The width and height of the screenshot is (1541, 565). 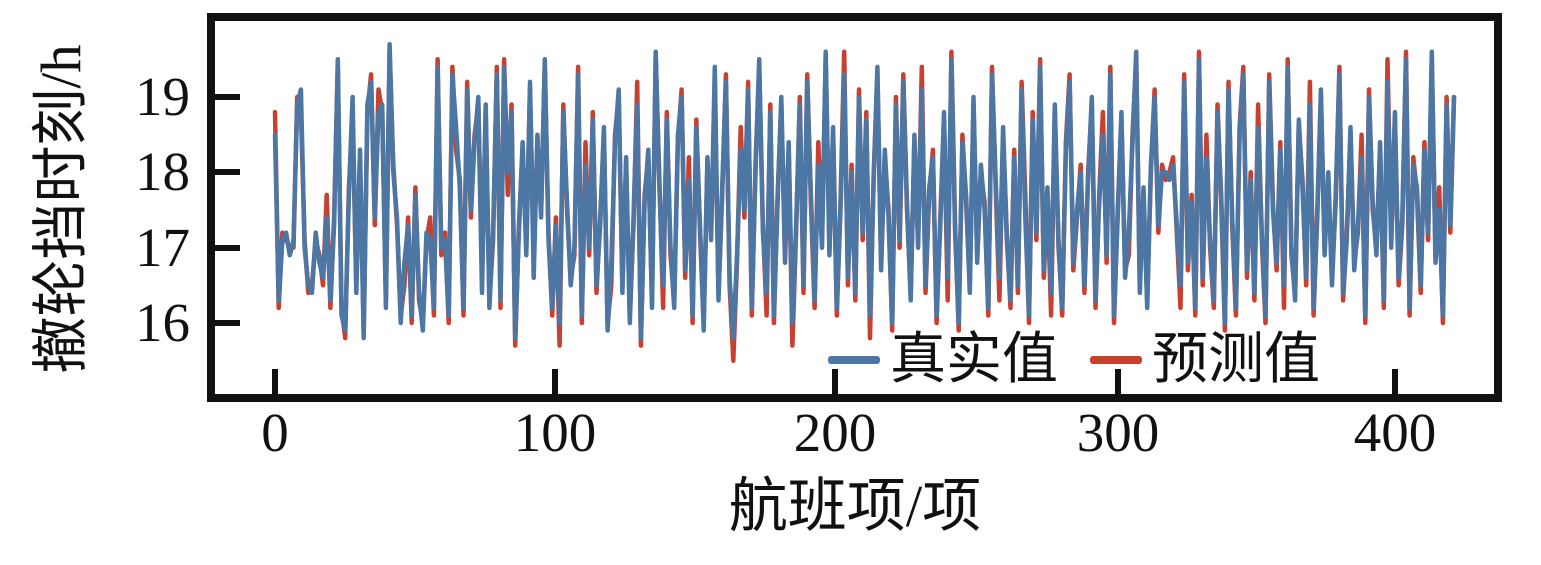 What do you see at coordinates (1074, 360) in the screenshot?
I see `legend: 真实值 预测值` at bounding box center [1074, 360].